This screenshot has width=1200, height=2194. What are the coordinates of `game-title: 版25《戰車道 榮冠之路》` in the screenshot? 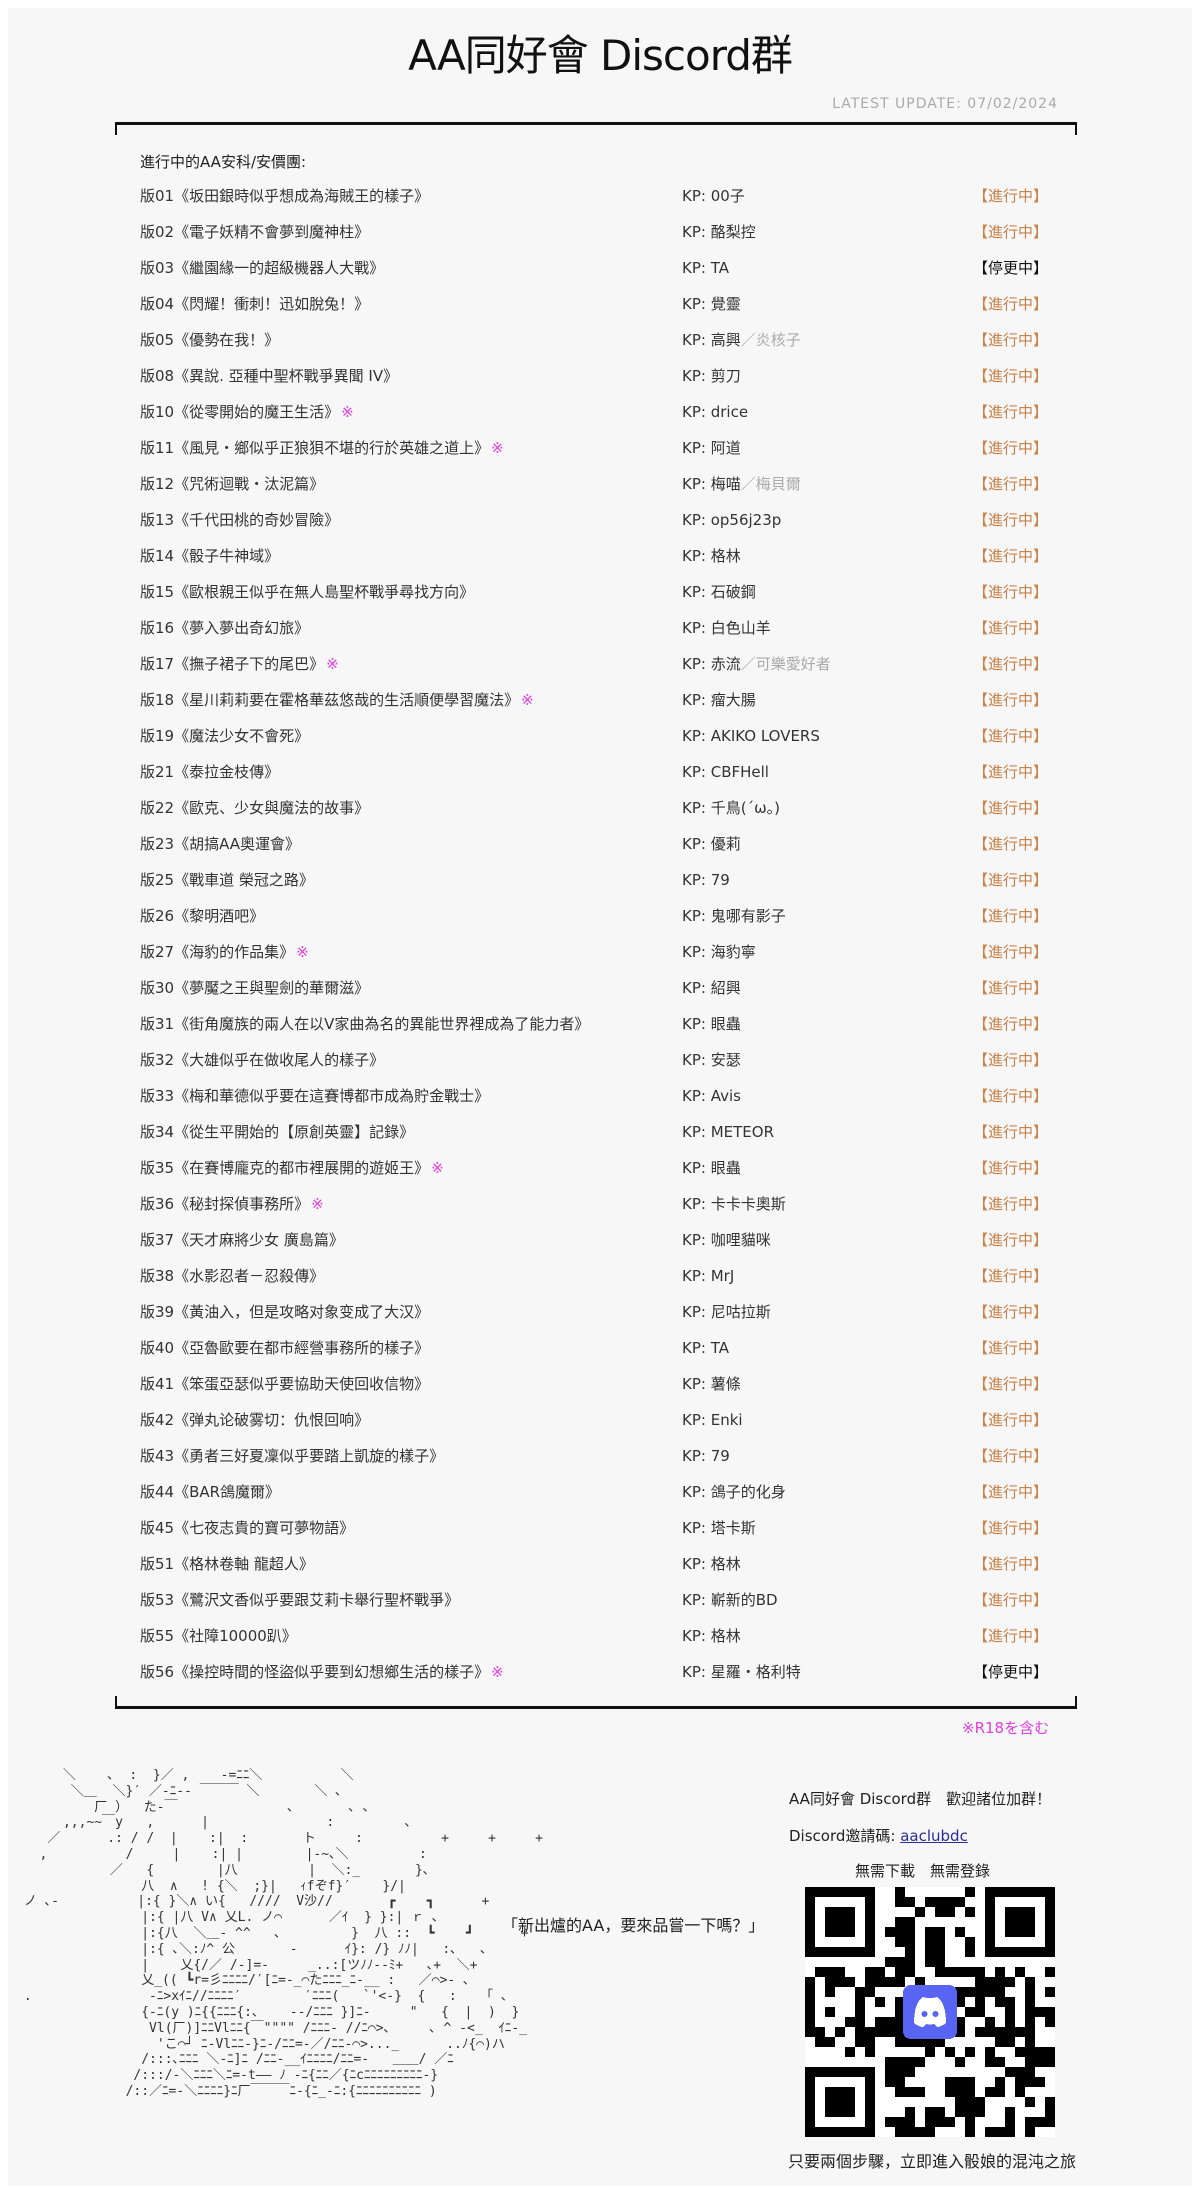 It's located at (227, 880).